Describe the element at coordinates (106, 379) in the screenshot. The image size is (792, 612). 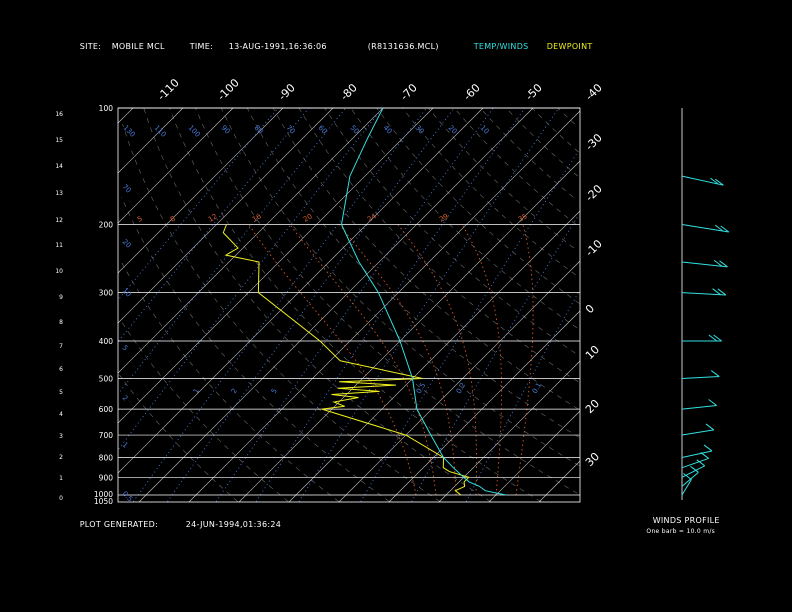
I see `pressure-tick-label: 500` at that location.